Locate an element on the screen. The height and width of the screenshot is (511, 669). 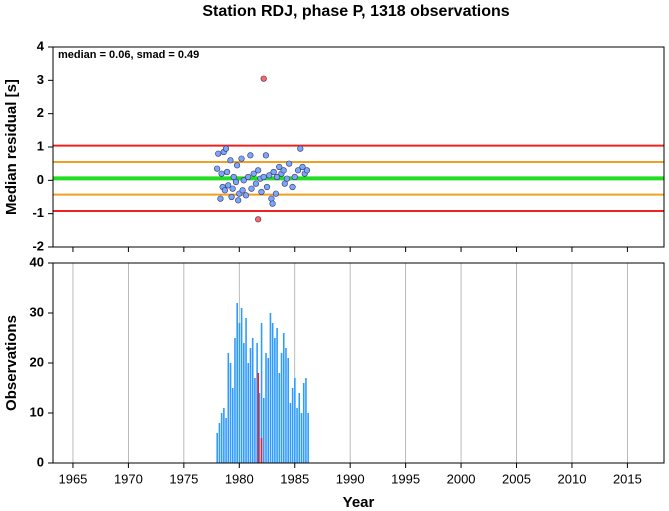
y-axis-label: Median residual [s] is located at coordinates (11, 147).